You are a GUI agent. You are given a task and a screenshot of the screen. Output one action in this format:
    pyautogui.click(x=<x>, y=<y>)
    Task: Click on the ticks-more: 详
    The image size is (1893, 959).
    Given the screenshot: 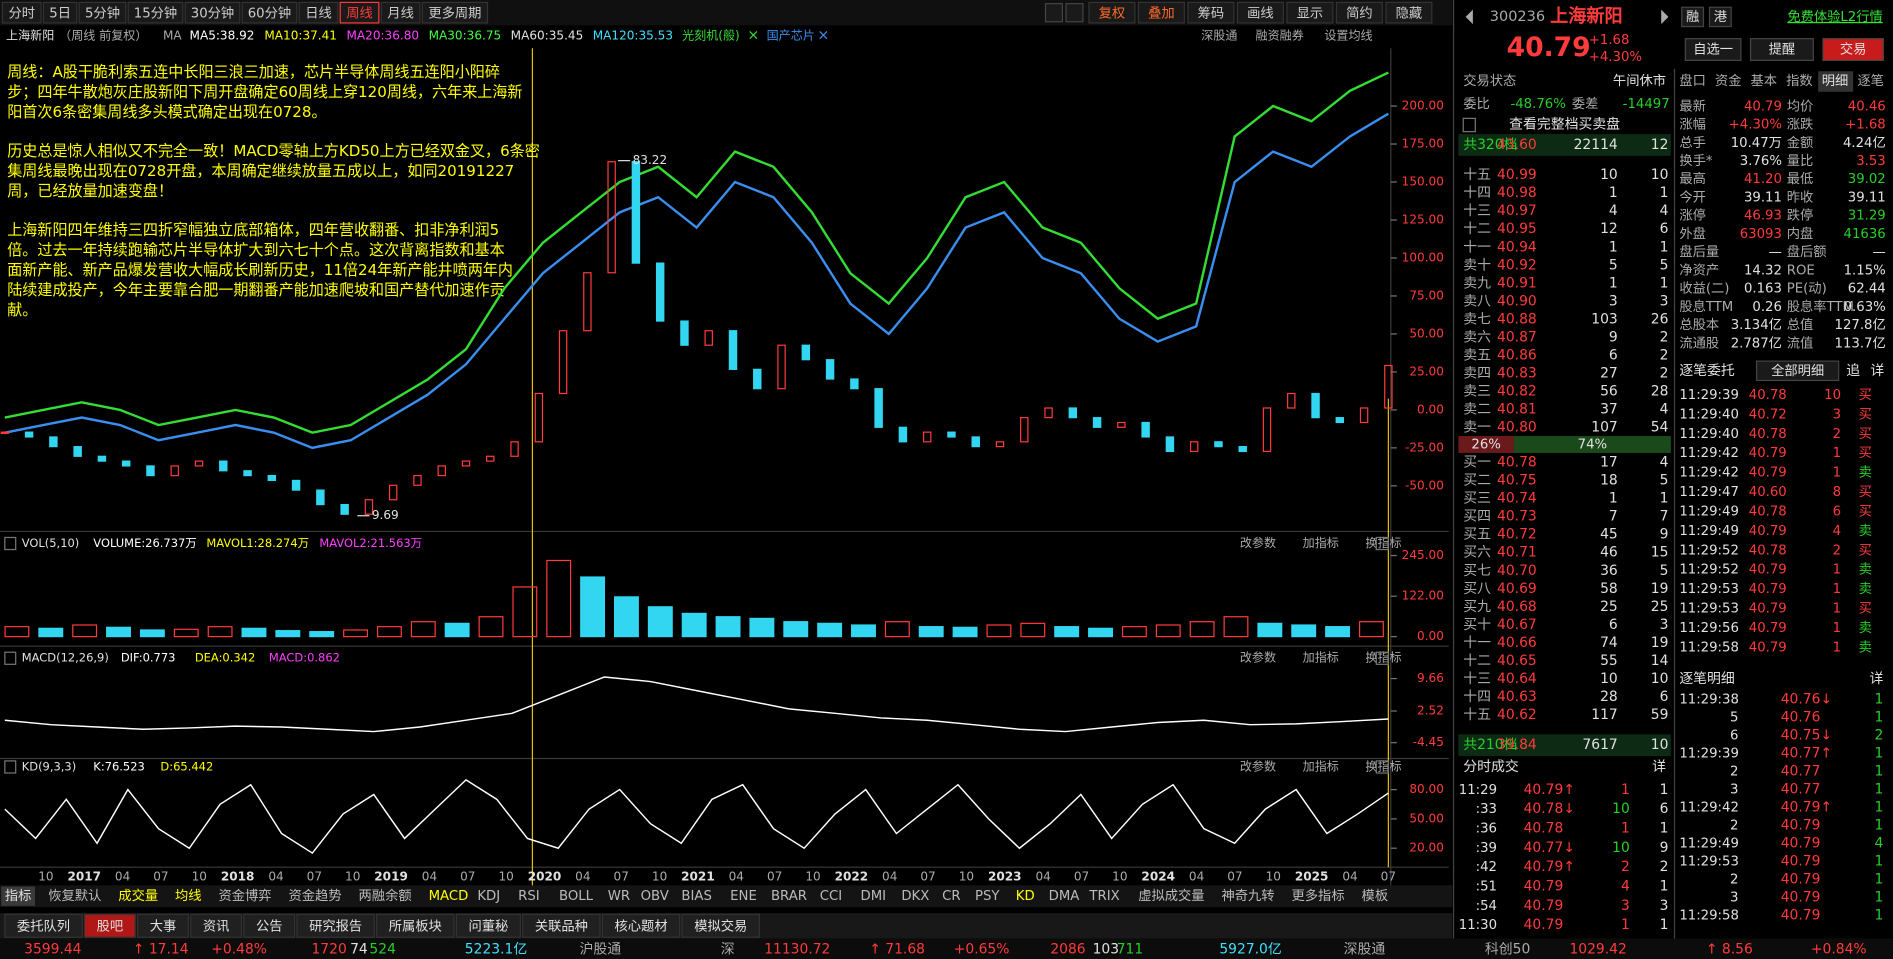 What is the action you would take?
    pyautogui.click(x=1659, y=767)
    